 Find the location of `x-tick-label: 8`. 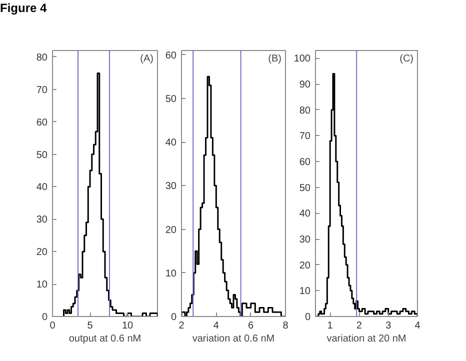

x-tick-label: 8 is located at coordinates (285, 326).